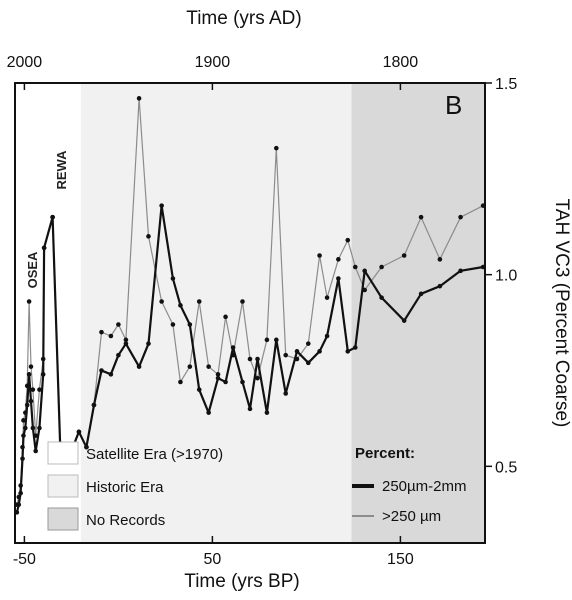 Image resolution: width=572 pixels, height=600 pixels. Describe the element at coordinates (506, 467) in the screenshot. I see `y-tick-label-0: 0.5` at that location.